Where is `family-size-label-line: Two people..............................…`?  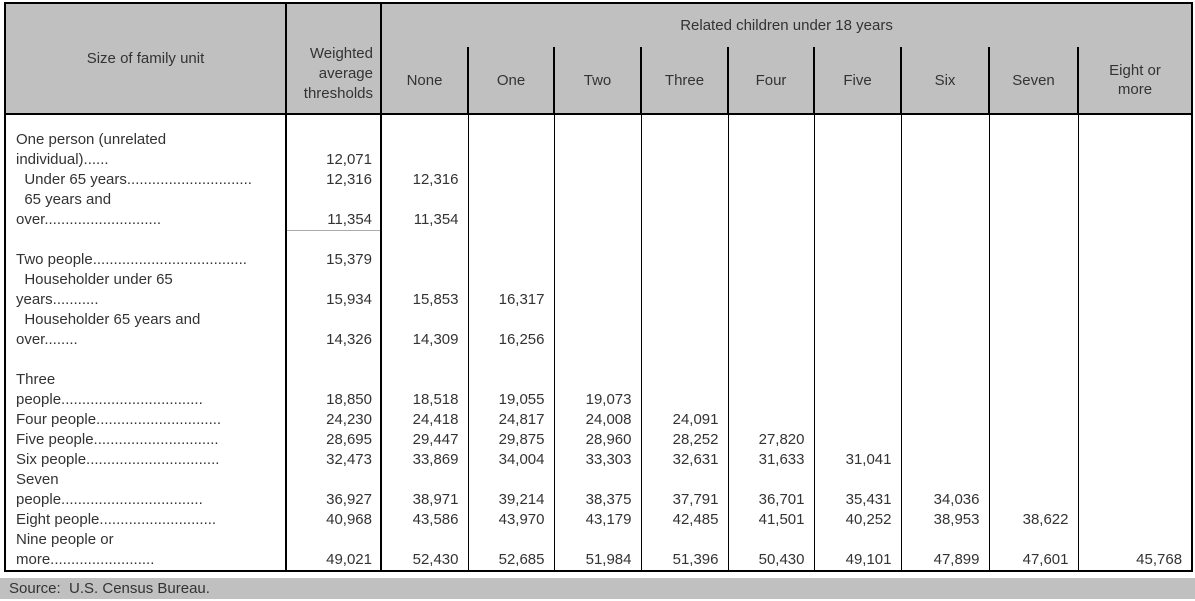
family-size-label-line: Two people..............................… is located at coordinates (131, 259).